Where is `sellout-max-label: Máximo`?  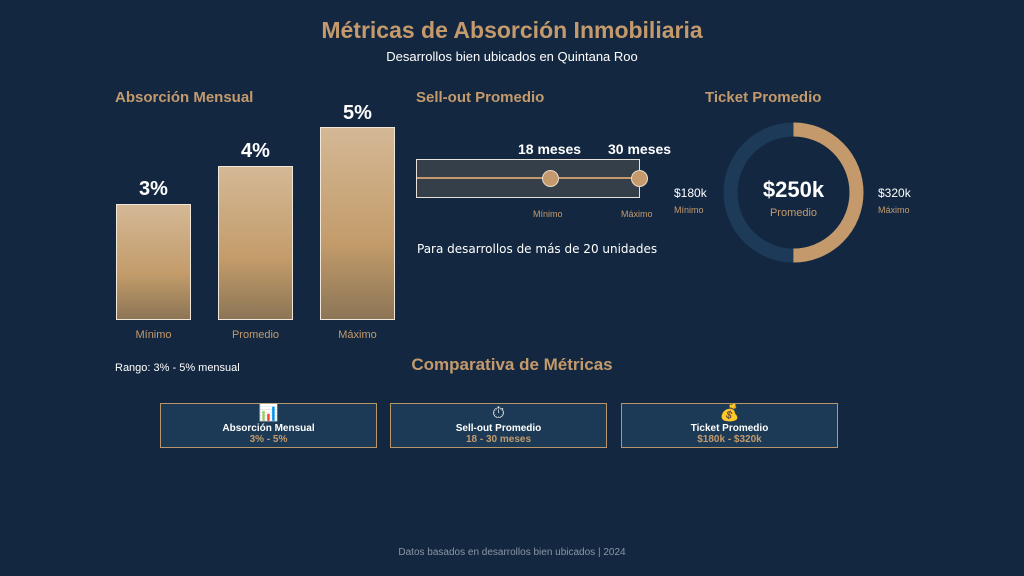
sellout-max-label: Máximo is located at coordinates (637, 214).